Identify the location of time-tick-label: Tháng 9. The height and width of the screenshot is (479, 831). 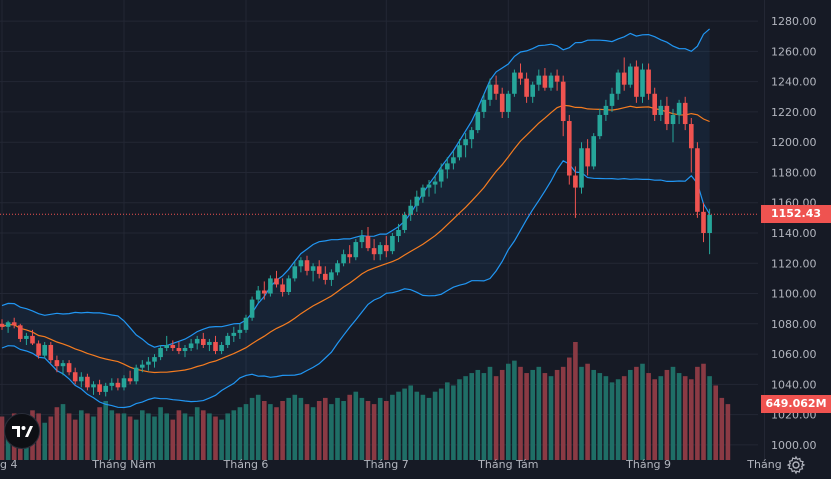
(648, 464).